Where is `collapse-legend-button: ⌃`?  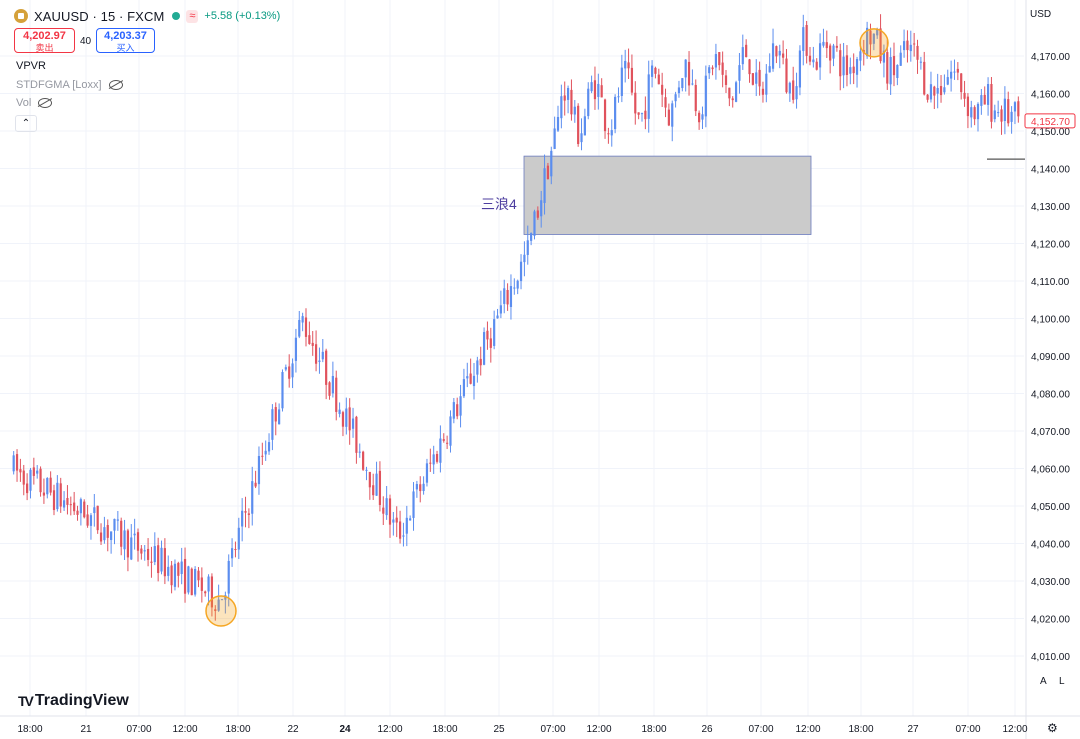 collapse-legend-button: ⌃ is located at coordinates (26, 123).